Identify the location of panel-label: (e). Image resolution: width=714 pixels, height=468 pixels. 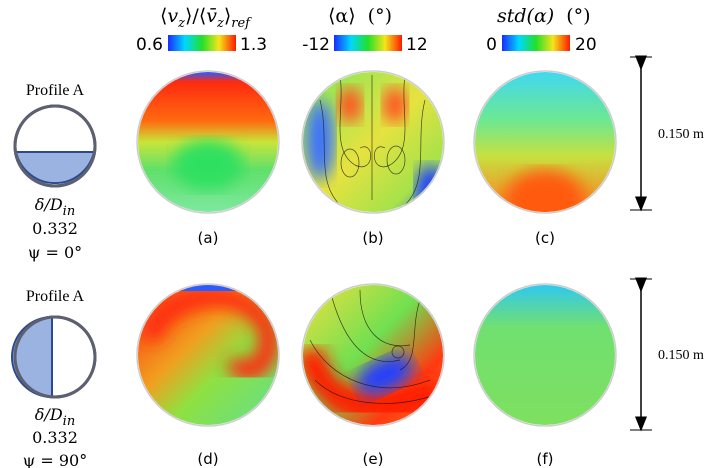
(373, 459).